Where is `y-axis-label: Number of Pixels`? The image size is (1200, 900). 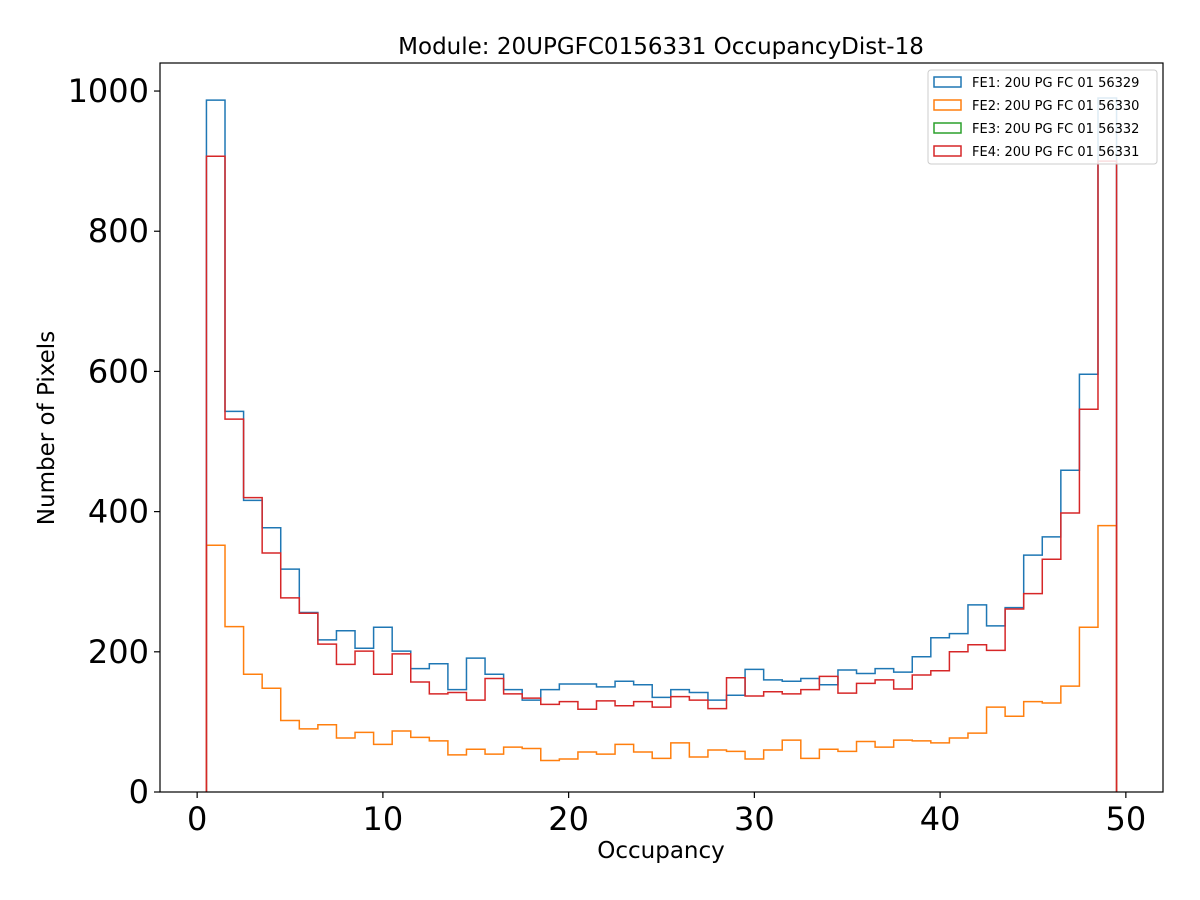 y-axis-label: Number of Pixels is located at coordinates (47, 428).